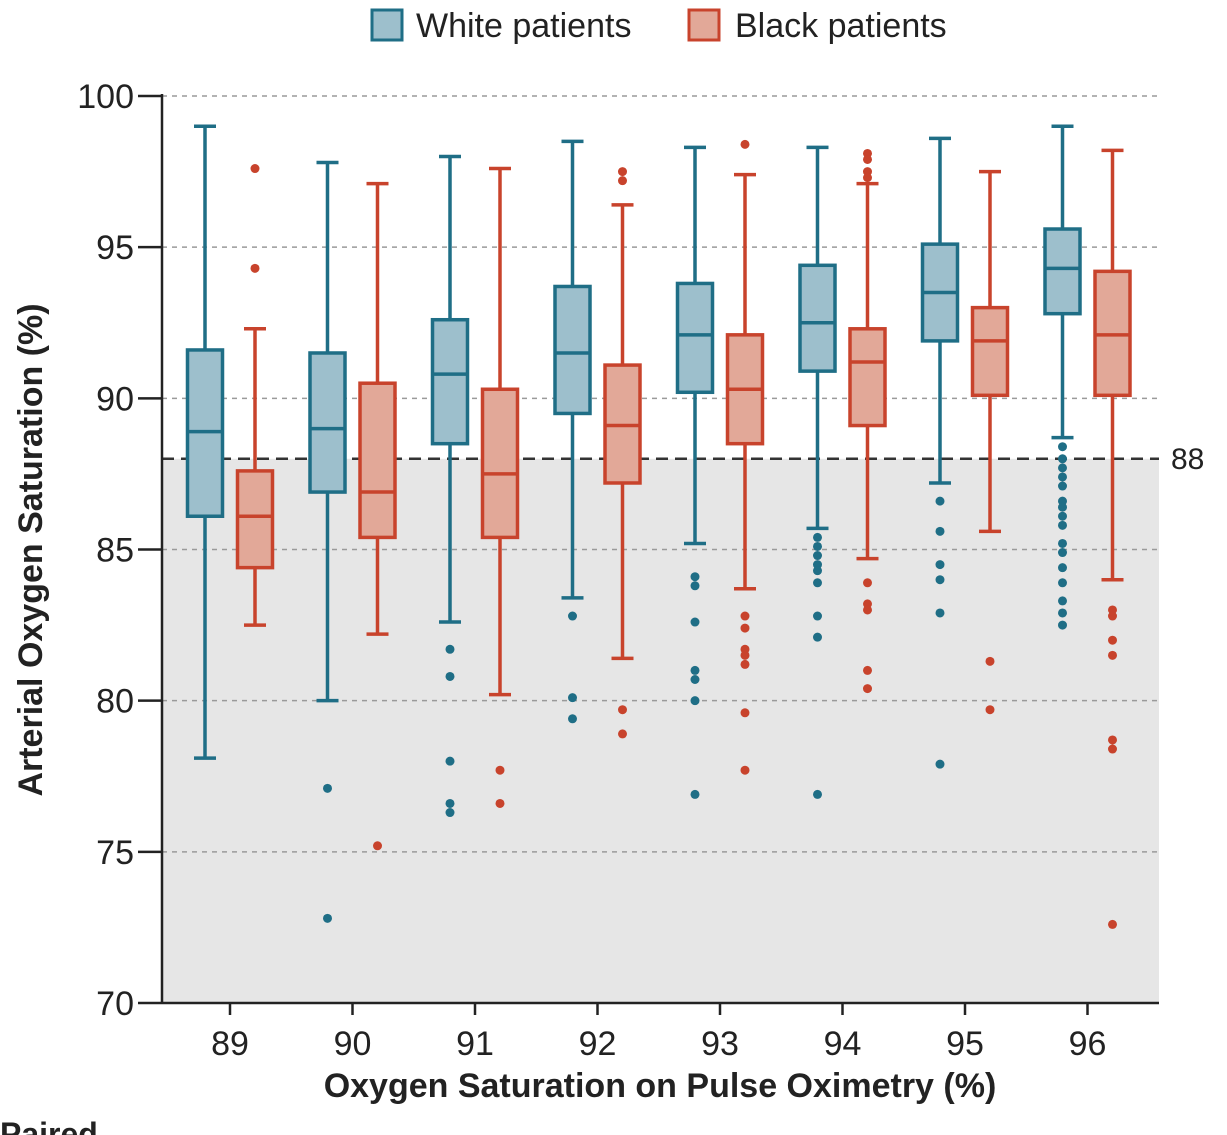 The width and height of the screenshot is (1227, 1135). Describe the element at coordinates (843, 1044) in the screenshot. I see `x-tick-label-94: 94` at that location.